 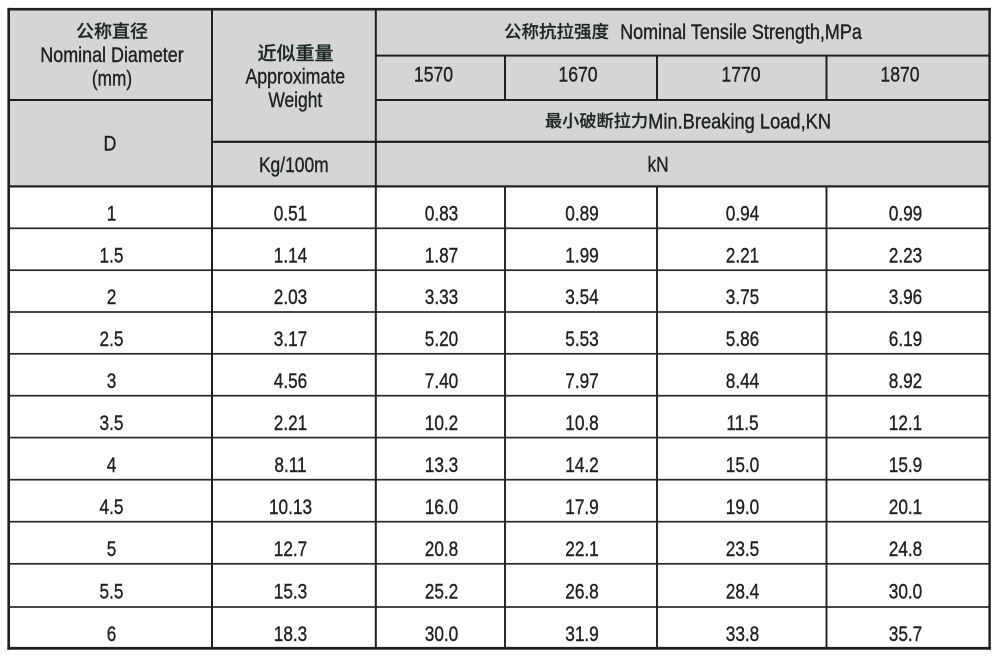 What do you see at coordinates (442, 507) in the screenshot?
I see `svg-text: 16.0` at bounding box center [442, 507].